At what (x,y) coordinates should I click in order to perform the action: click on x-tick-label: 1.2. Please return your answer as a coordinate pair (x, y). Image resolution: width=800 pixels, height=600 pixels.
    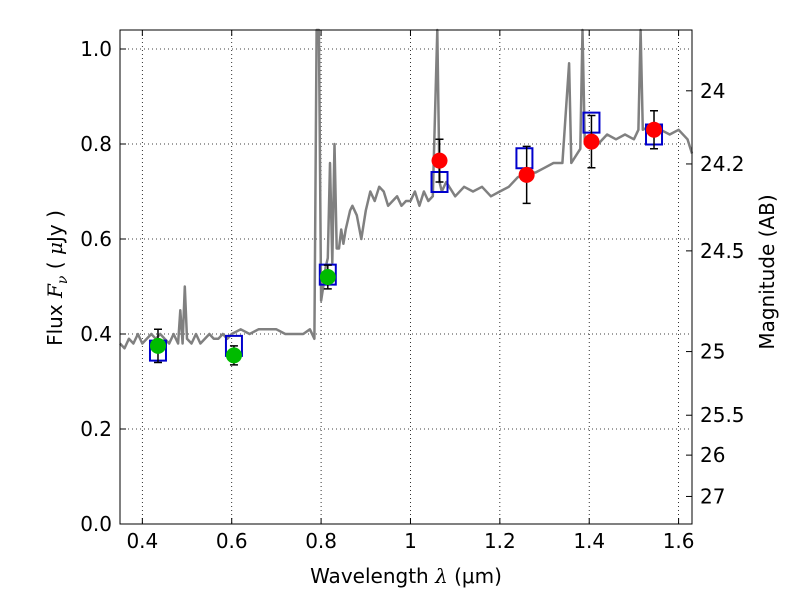
    Looking at the image, I should click on (500, 541).